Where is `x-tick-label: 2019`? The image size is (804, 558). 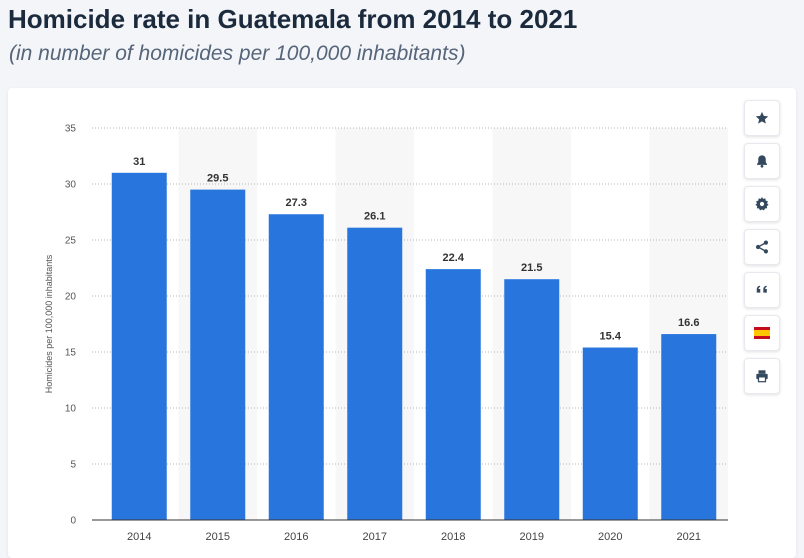 x-tick-label: 2019 is located at coordinates (532, 537).